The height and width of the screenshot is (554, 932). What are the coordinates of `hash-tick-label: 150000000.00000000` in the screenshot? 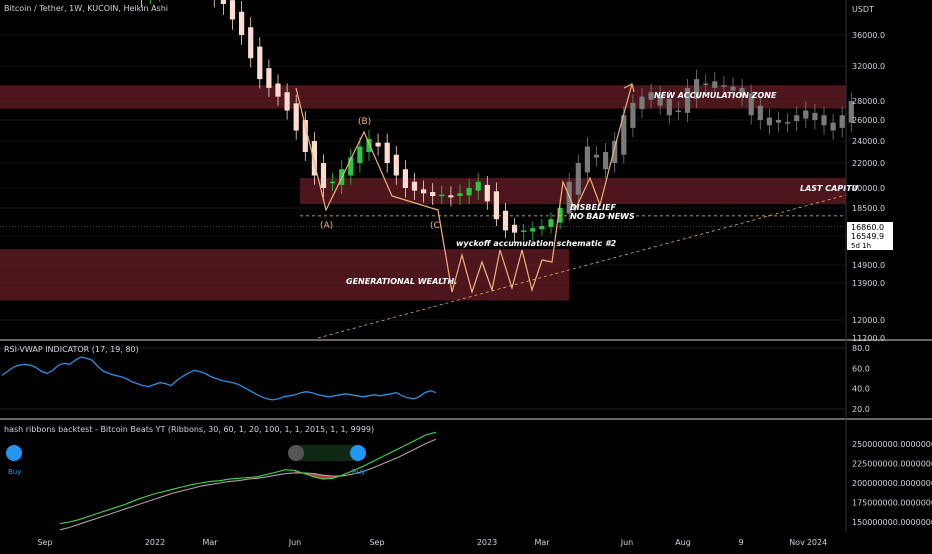 It's located at (892, 522).